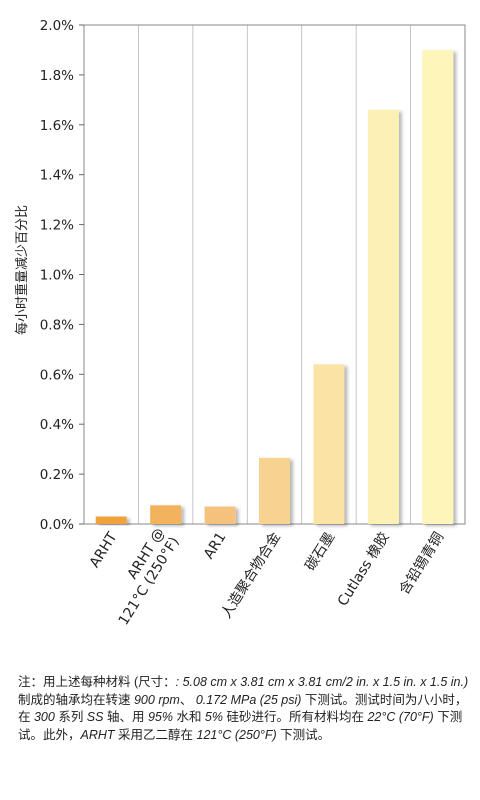 The height and width of the screenshot is (800, 480). What do you see at coordinates (22, 270) in the screenshot?
I see `y-axis-label: 每小时重量减少百分比` at bounding box center [22, 270].